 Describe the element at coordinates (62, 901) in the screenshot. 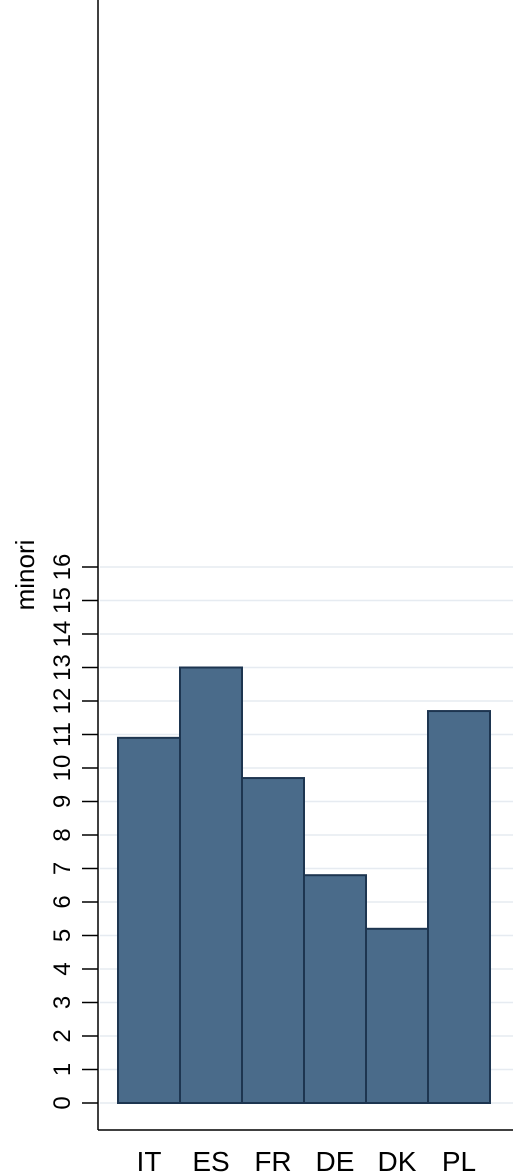

I see `y-tick-label: 6` at that location.